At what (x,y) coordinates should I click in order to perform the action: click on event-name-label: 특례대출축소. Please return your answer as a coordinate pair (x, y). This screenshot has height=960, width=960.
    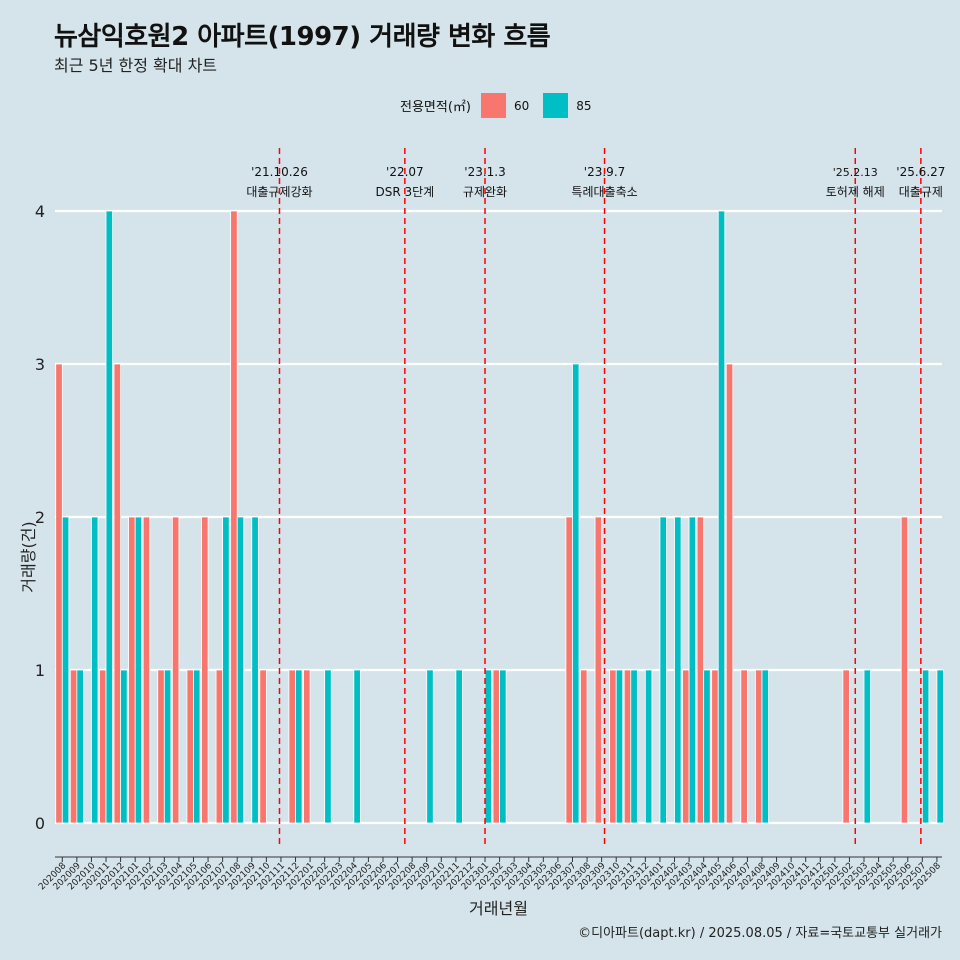
    Looking at the image, I should click on (604, 192).